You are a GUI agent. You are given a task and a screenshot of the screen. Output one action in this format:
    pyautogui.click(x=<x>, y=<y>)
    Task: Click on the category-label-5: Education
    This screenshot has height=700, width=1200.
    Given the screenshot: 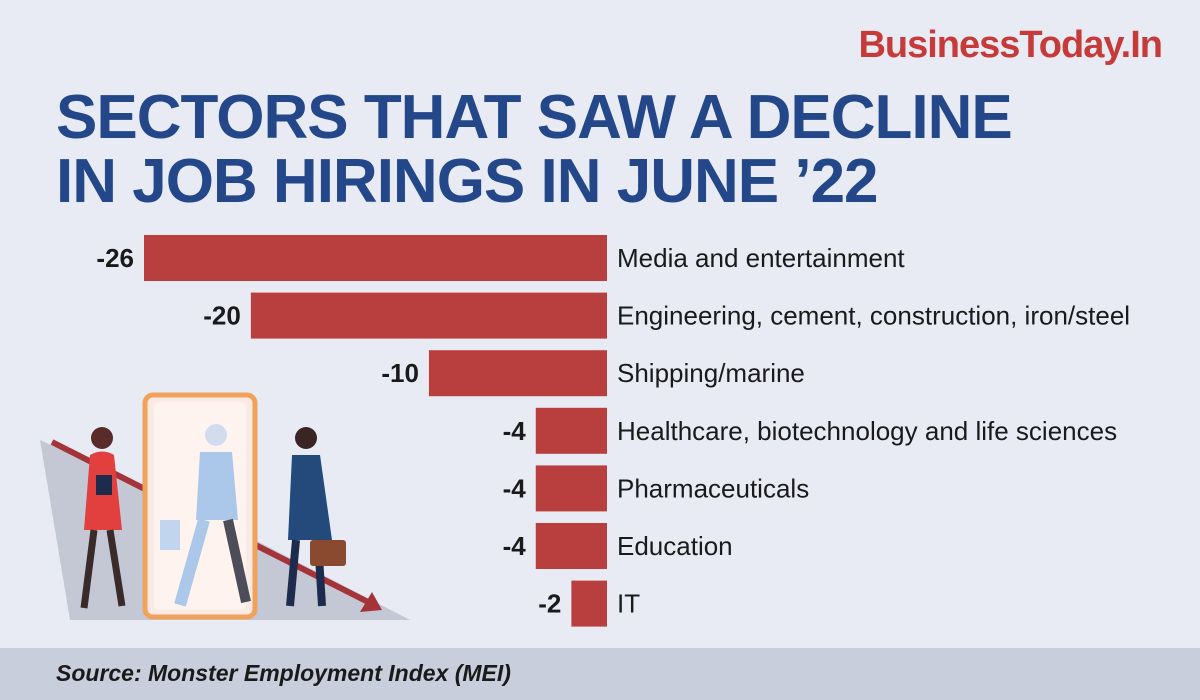 What is the action you would take?
    pyautogui.click(x=675, y=546)
    